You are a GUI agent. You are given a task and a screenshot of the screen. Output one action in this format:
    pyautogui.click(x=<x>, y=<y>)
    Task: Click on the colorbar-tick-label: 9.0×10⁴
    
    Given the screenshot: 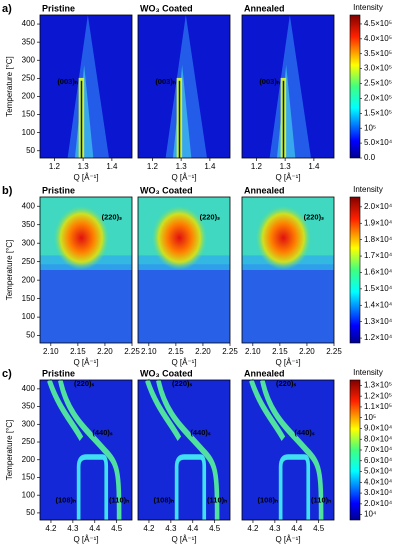 What is the action you would take?
    pyautogui.click(x=378, y=428)
    